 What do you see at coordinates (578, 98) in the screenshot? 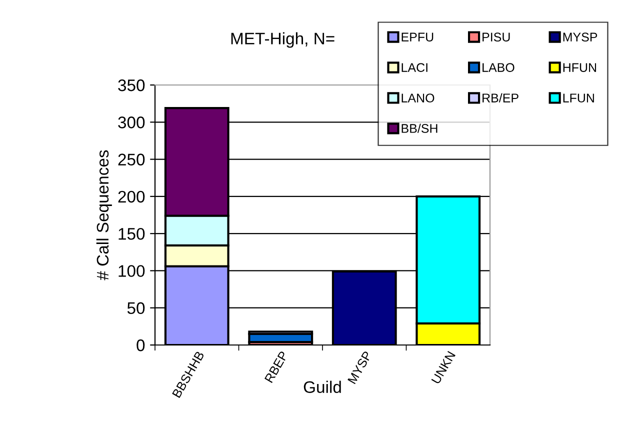
I see `legend-label: LFUN` at bounding box center [578, 98].